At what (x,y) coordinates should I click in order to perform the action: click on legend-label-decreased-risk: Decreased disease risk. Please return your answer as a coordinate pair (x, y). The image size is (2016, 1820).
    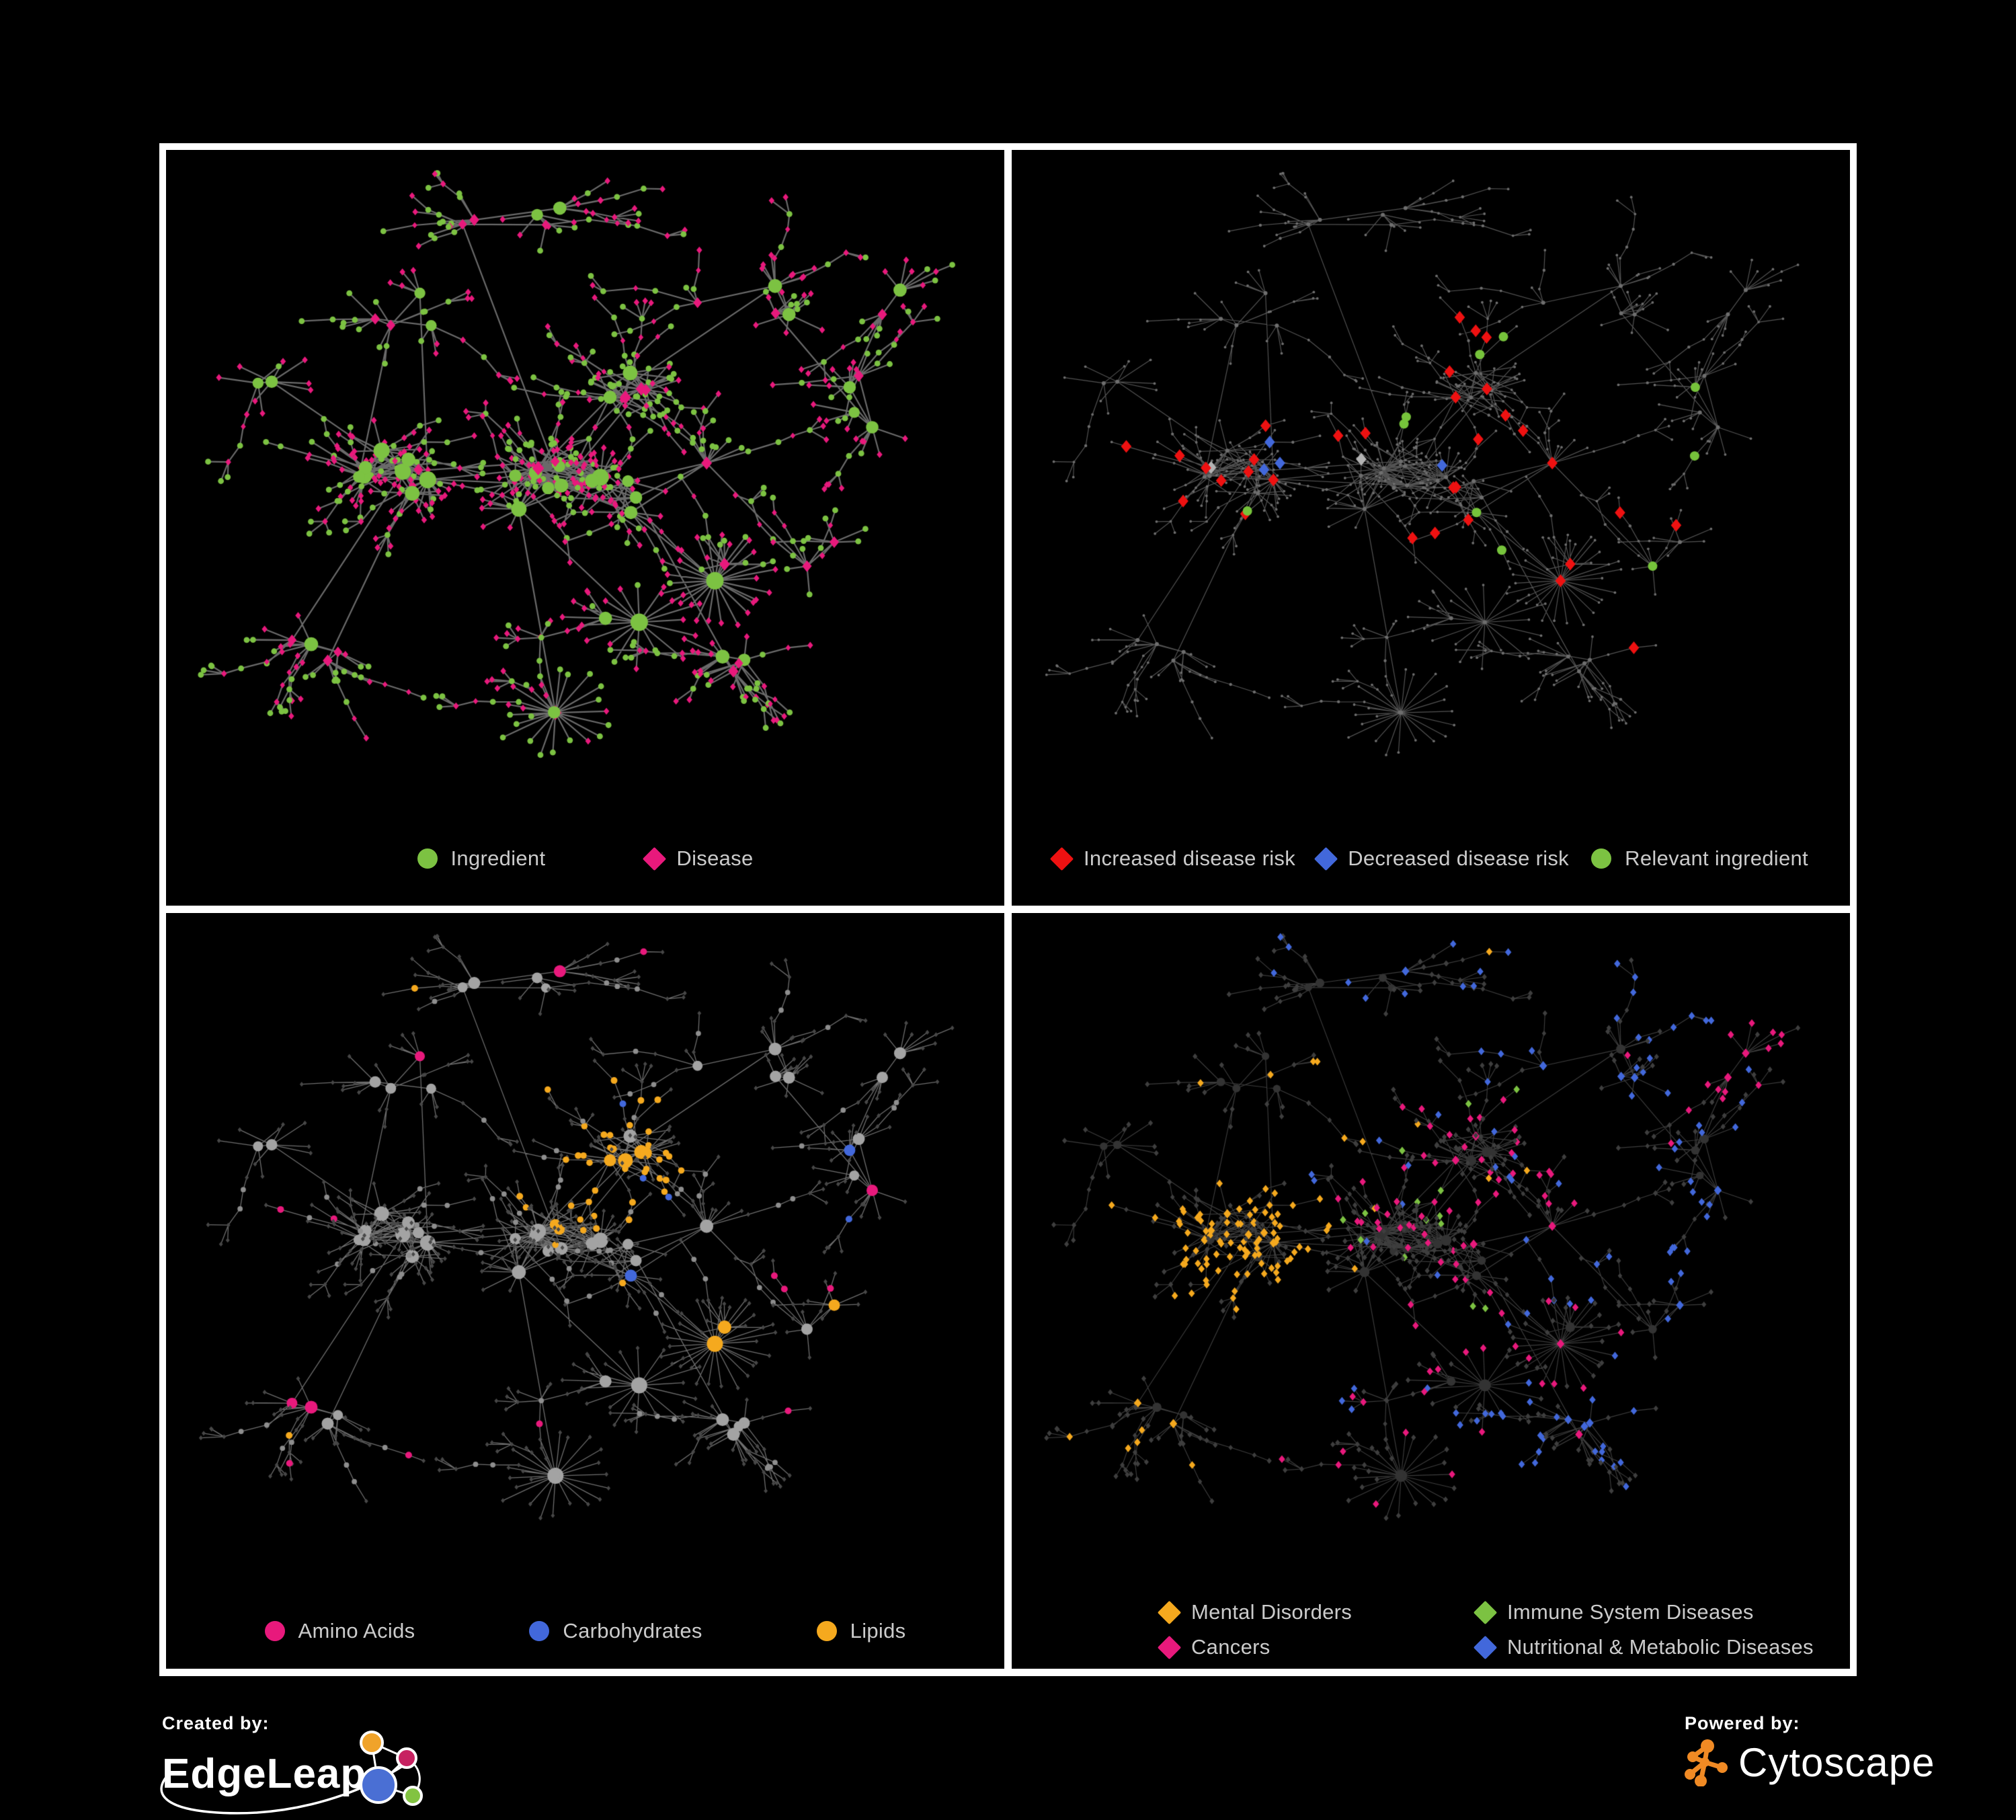
    Looking at the image, I should click on (1458, 858).